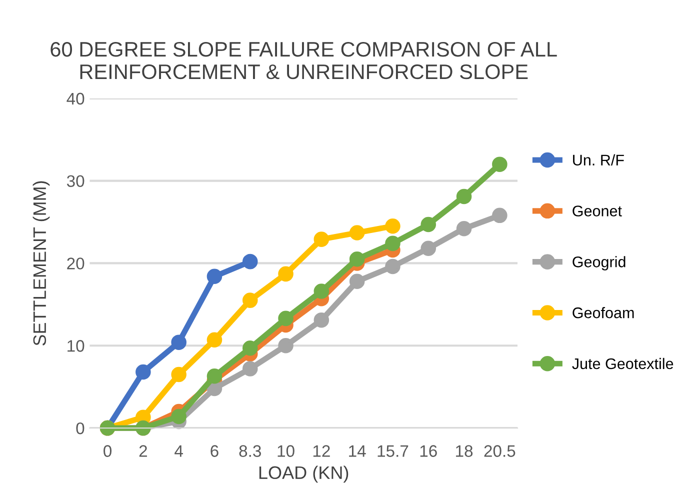 The width and height of the screenshot is (690, 492). What do you see at coordinates (623, 364) in the screenshot?
I see `legend-label: Jute Geotextile` at bounding box center [623, 364].